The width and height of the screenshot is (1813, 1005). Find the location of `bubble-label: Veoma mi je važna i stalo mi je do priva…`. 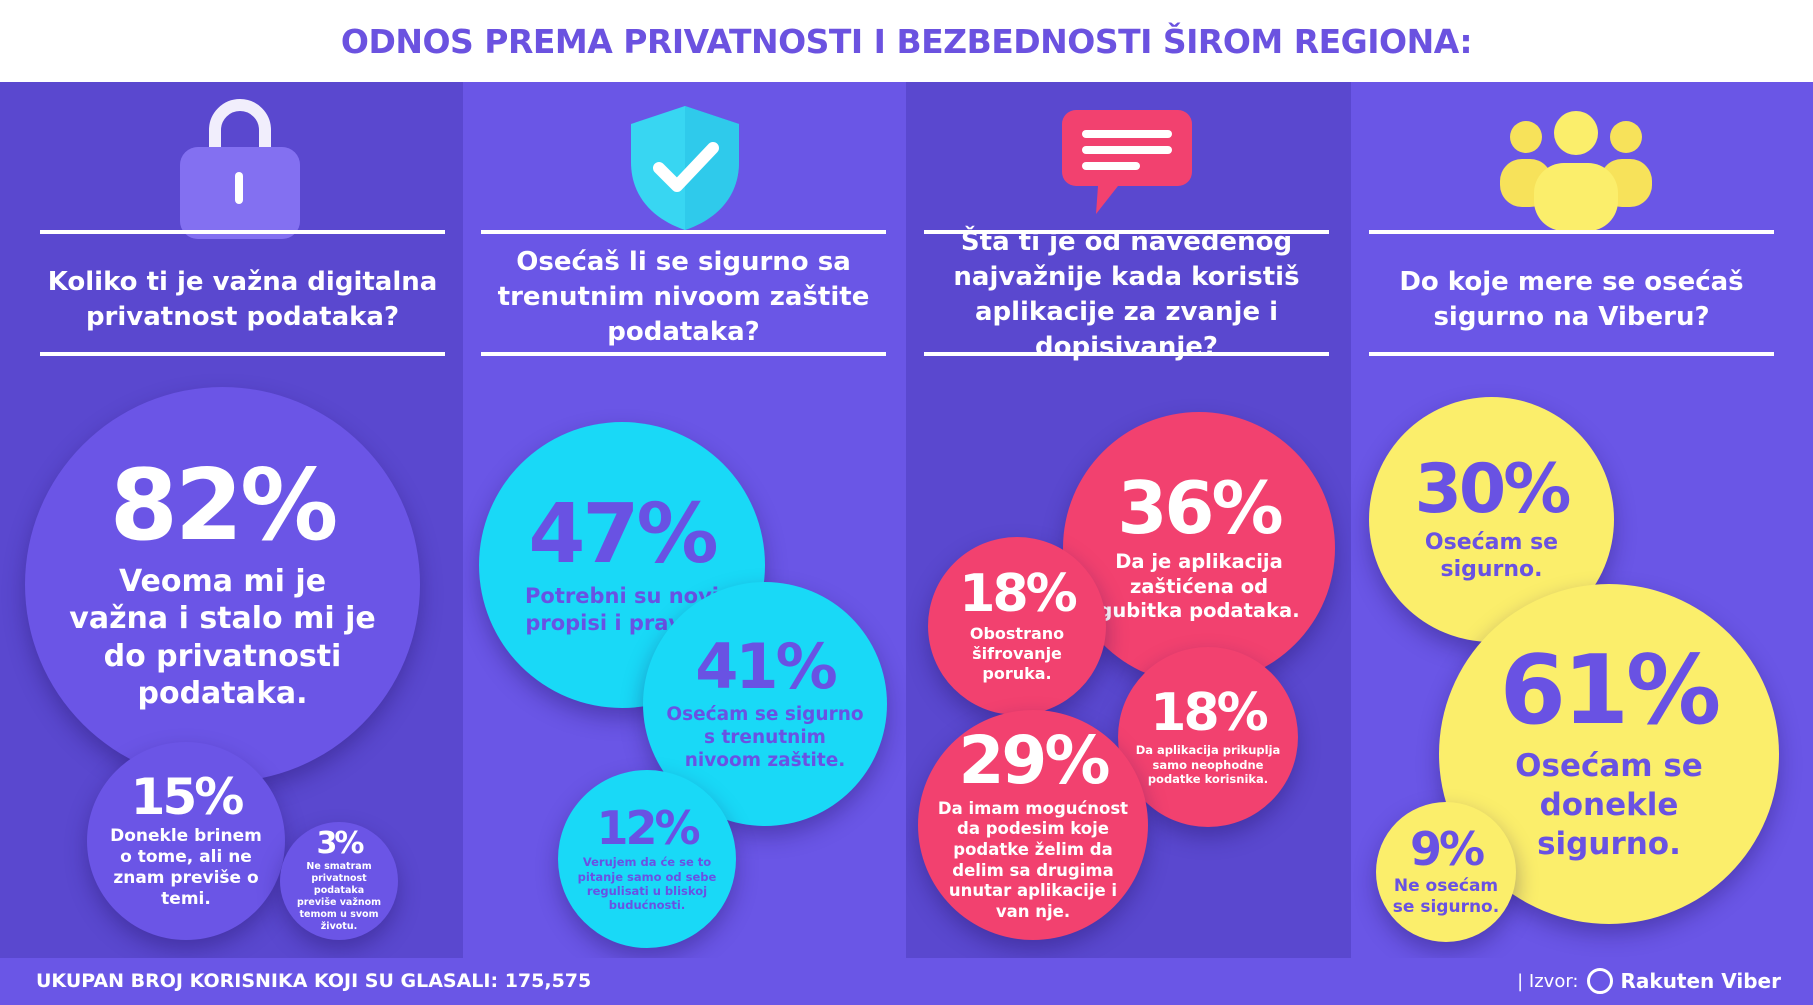

bubble-label: Veoma mi je važna i stalo mi je do priva… is located at coordinates (222, 637).